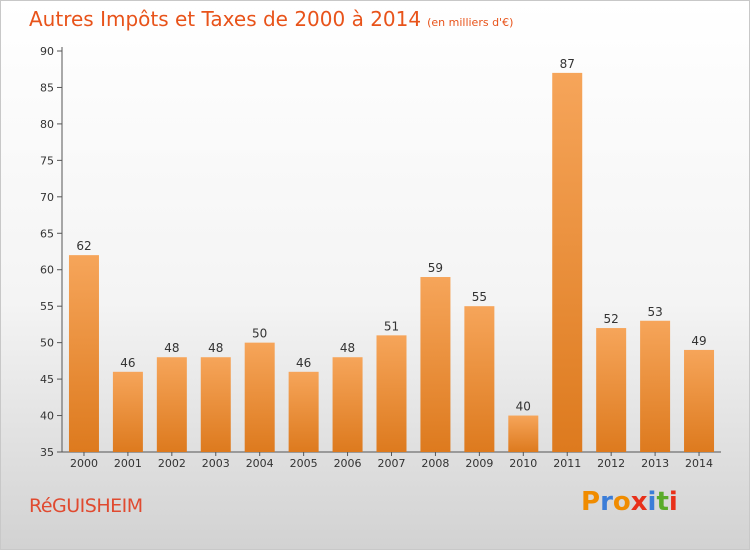 This screenshot has height=551, width=750. I want to click on y-tick-label: 45, so click(47, 379).